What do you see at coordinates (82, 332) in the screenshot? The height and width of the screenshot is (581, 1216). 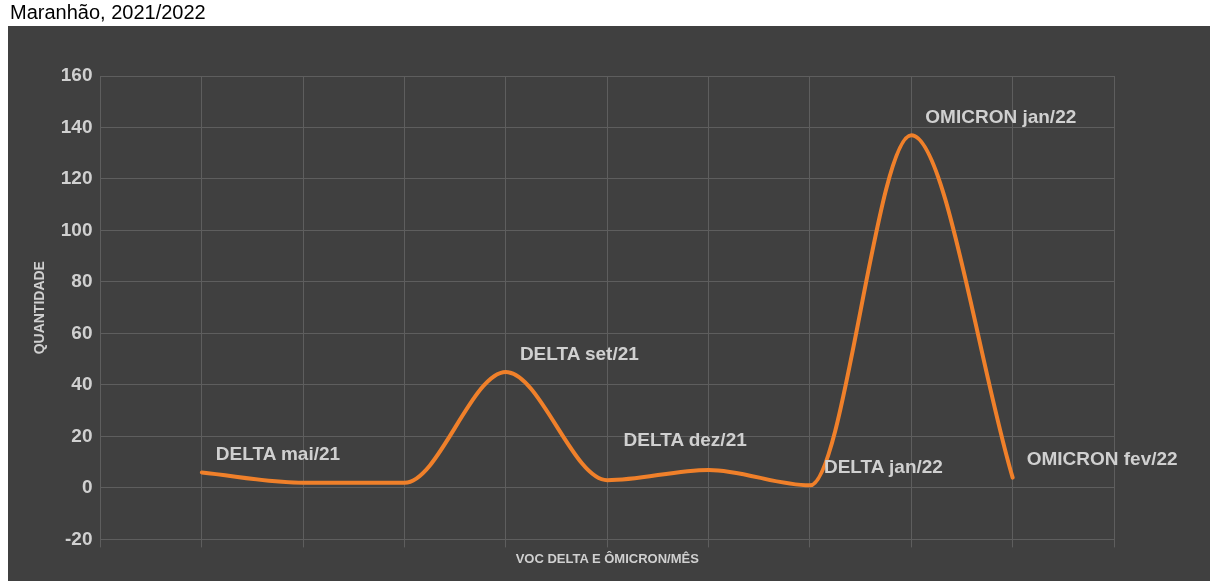 I see `y-tick-label: 60` at bounding box center [82, 332].